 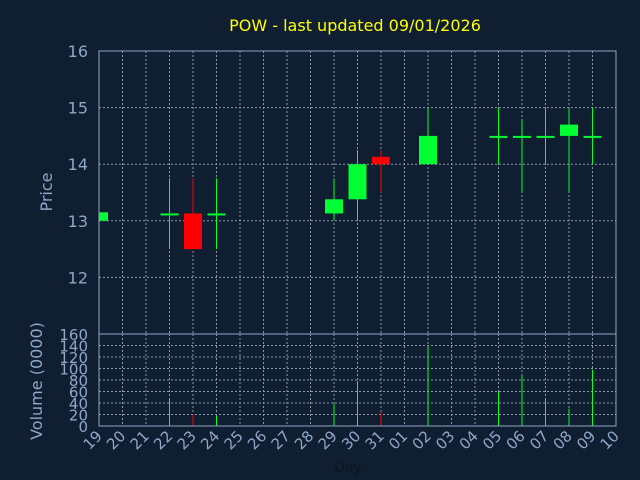 What do you see at coordinates (355, 25) in the screenshot?
I see `chart-title: POW - last updated 09/01/2026` at bounding box center [355, 25].